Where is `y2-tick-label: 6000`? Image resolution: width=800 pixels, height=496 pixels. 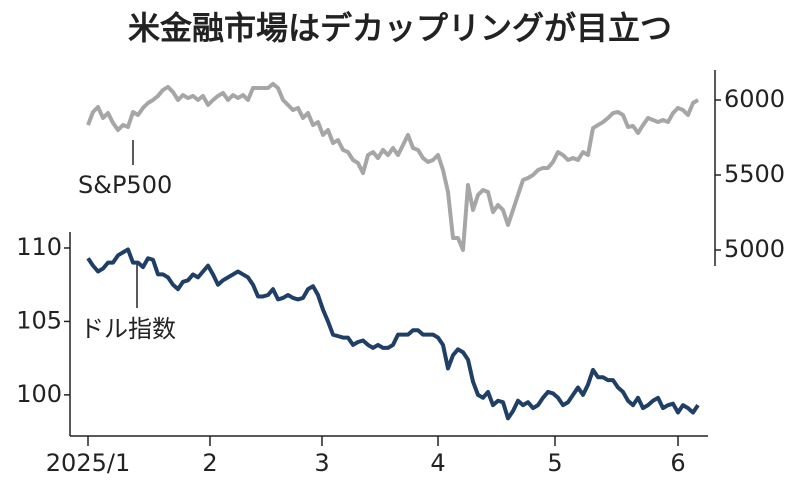
y2-tick-label: 6000 is located at coordinates (754, 99).